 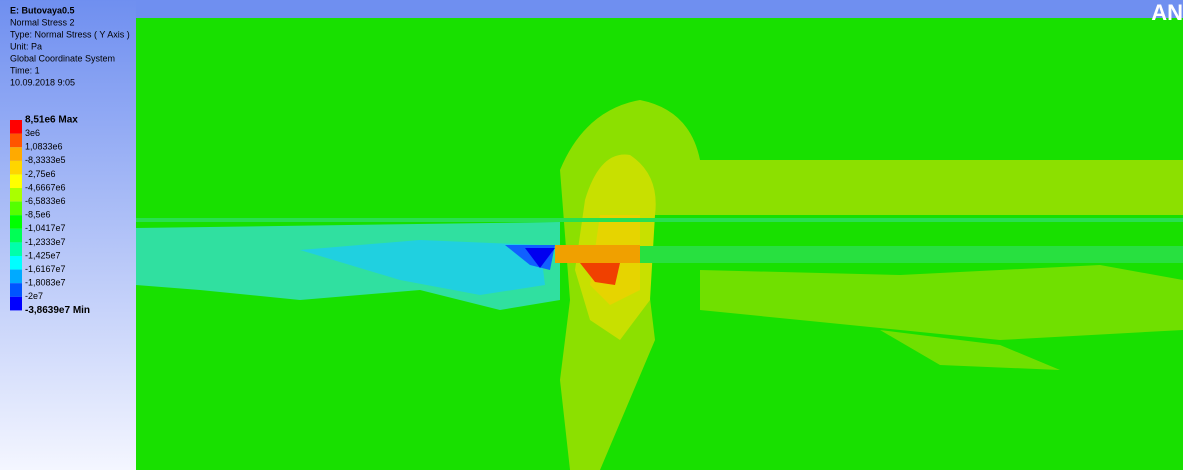 What do you see at coordinates (45, 228) in the screenshot?
I see `legend-label: -1,0417e7` at bounding box center [45, 228].